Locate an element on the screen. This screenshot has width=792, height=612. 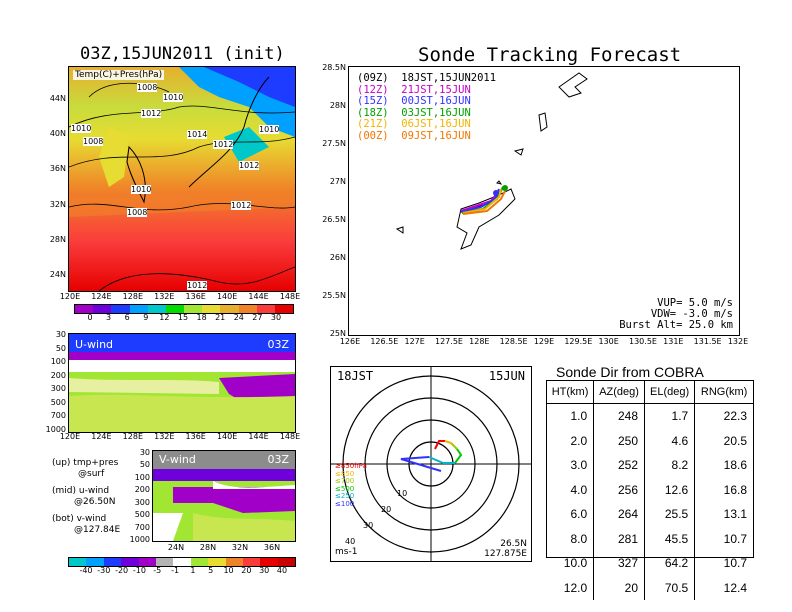
table-cell: 22.3 is located at coordinates (735, 416).